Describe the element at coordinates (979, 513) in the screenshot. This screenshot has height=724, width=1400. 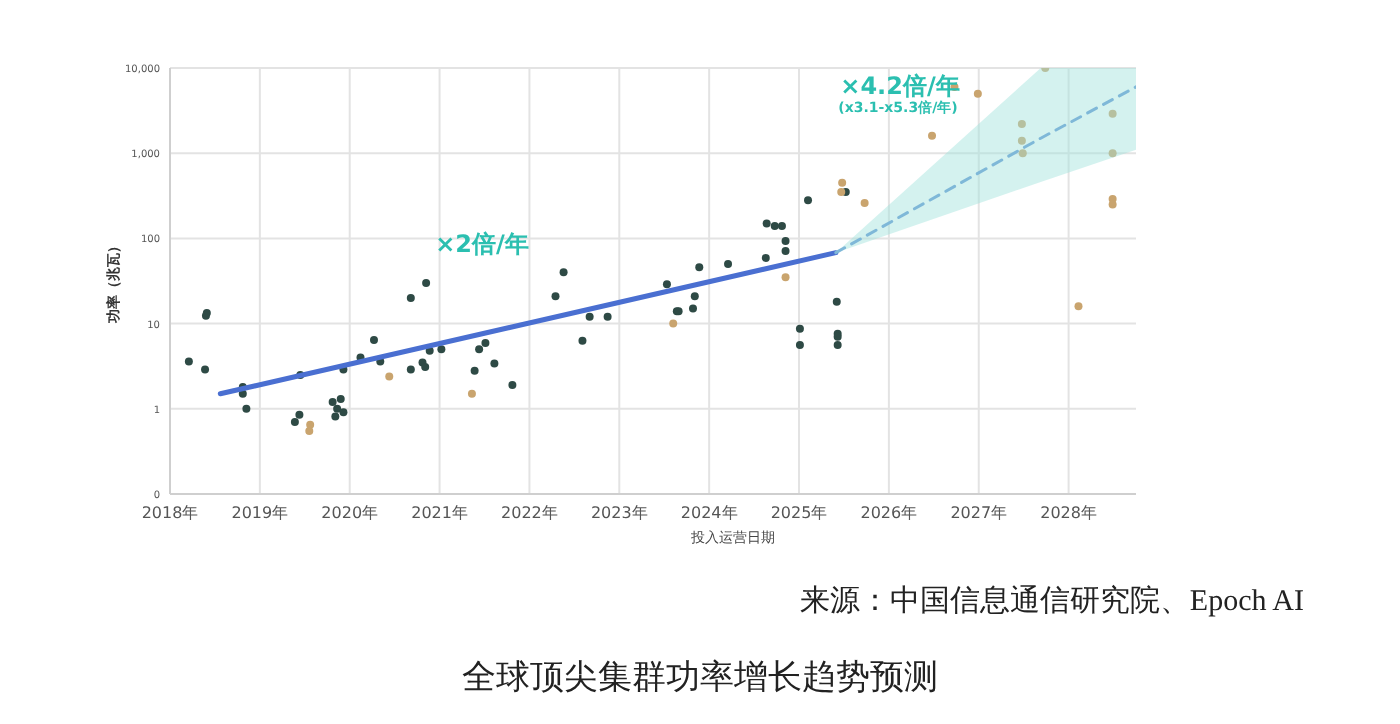
I see `x-tick-label: 2027年` at that location.